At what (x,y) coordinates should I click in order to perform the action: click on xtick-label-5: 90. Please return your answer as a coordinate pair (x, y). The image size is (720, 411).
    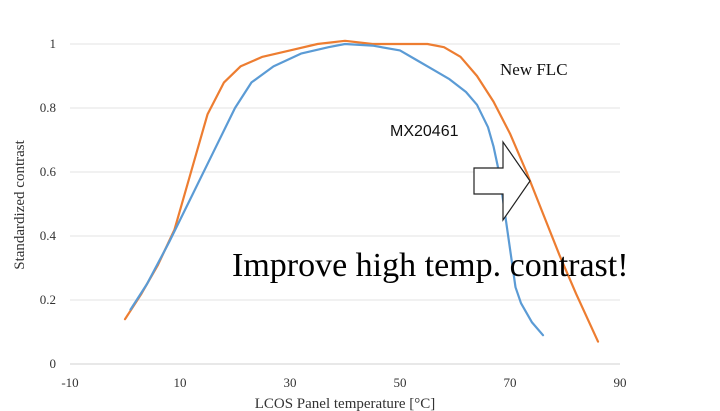
    Looking at the image, I should click on (620, 382).